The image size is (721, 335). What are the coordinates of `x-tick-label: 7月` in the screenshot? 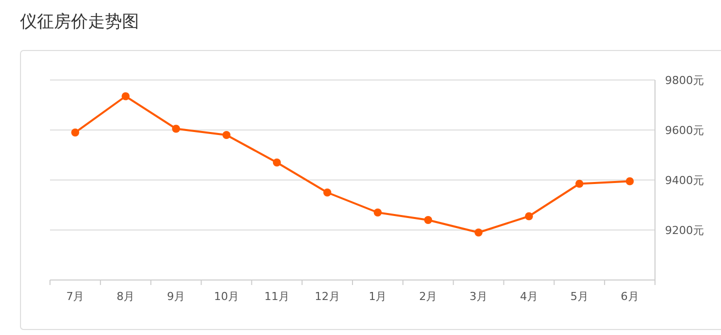 It's located at (75, 296).